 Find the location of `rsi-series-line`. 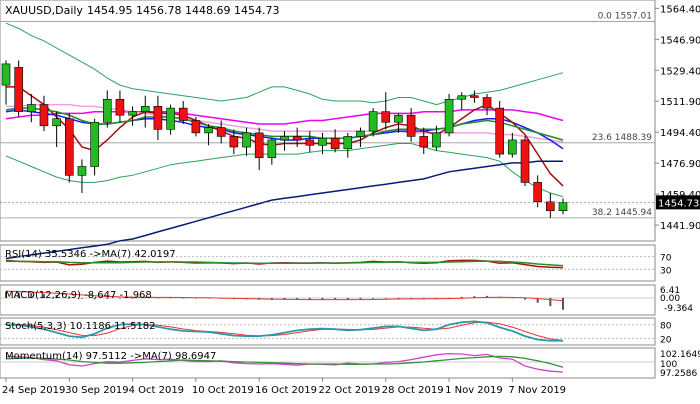

rsi-series-line is located at coordinates (285, 263).